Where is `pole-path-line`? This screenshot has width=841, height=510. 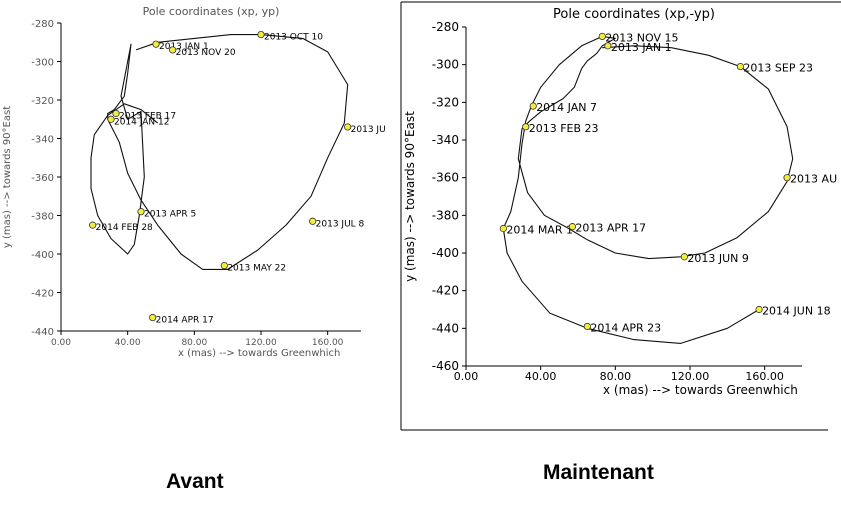
pole-path-line is located at coordinates (219, 152).